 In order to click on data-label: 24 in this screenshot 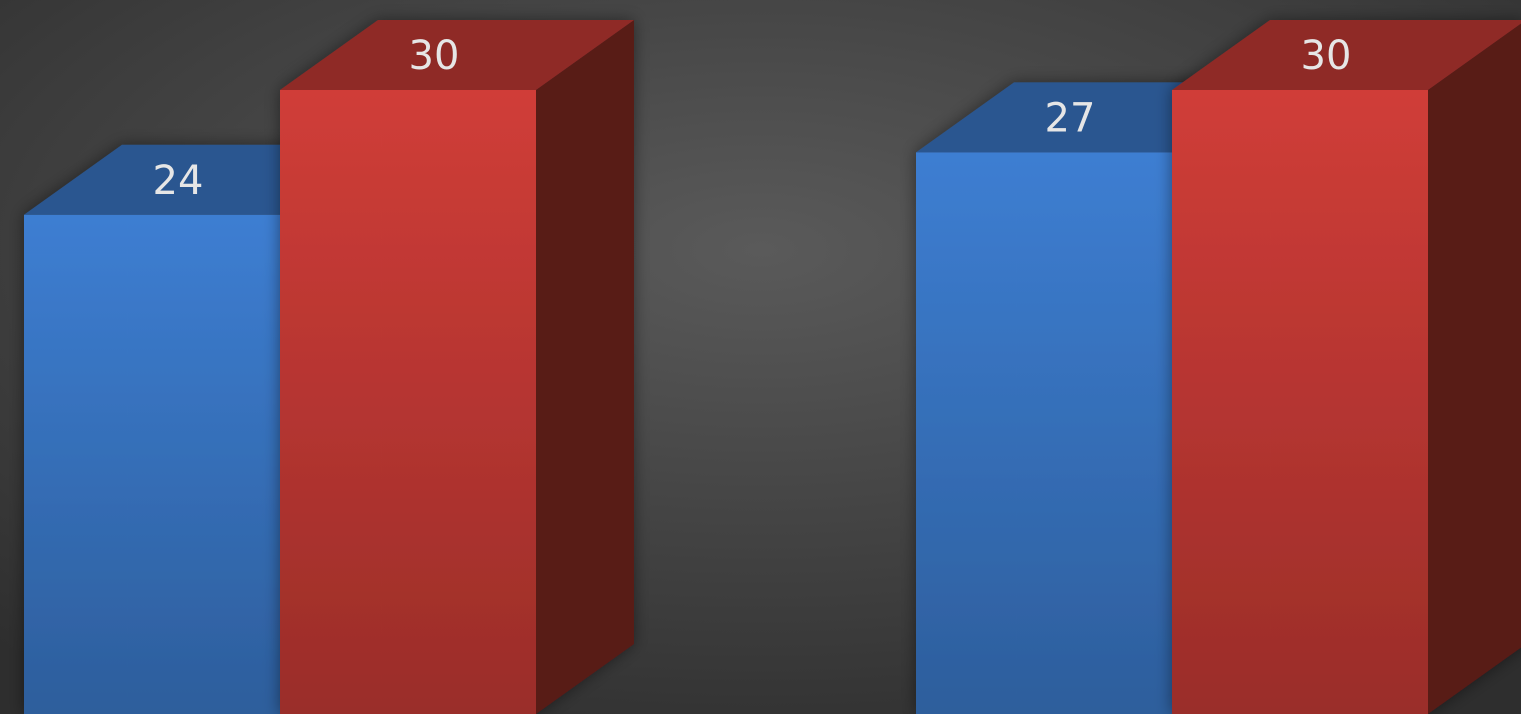, I will do `click(178, 181)`.